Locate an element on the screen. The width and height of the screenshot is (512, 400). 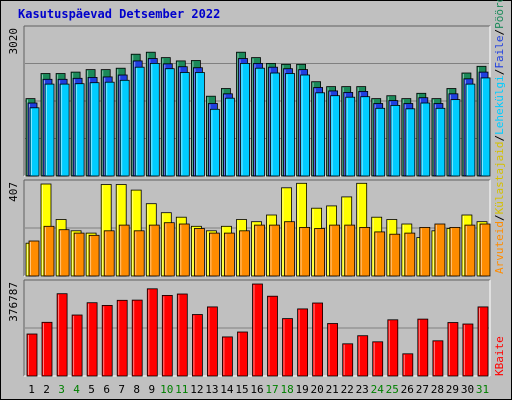
bar-lehekülgi-day-6 is located at coordinates (109, 129).